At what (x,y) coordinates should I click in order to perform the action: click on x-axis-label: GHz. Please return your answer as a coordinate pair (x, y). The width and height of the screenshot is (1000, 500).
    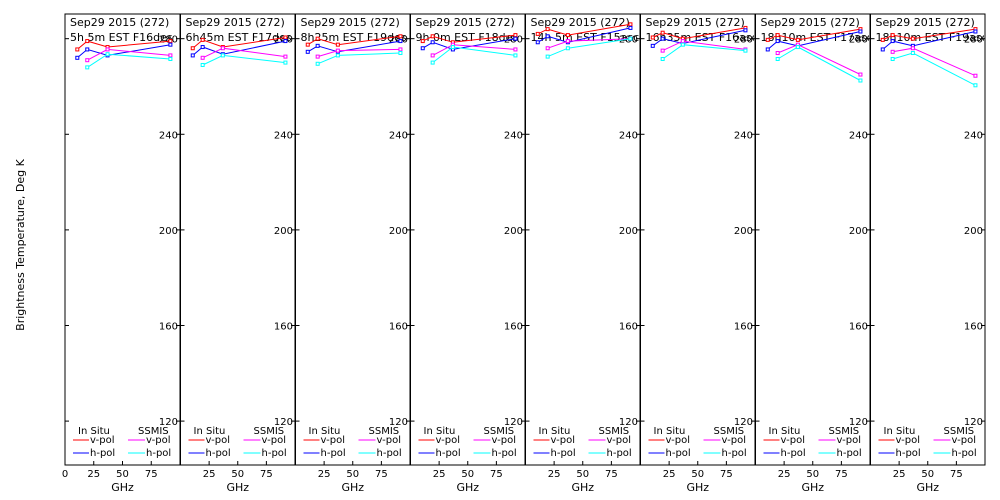
    Looking at the image, I should click on (812, 487).